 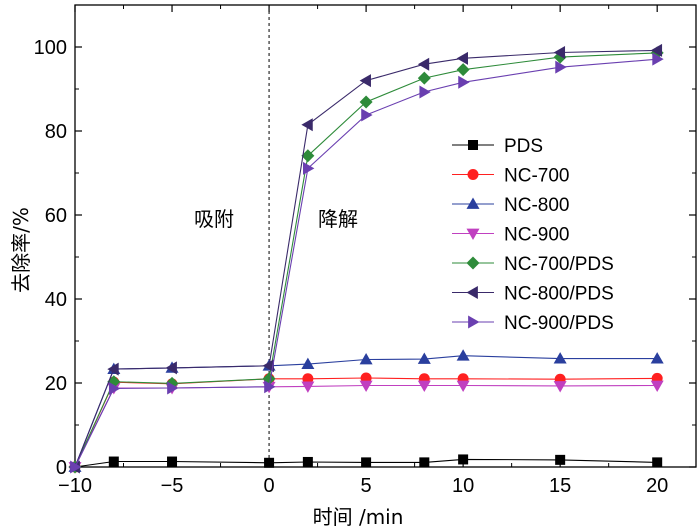 What do you see at coordinates (560, 486) in the screenshot?
I see `x-tick-label: 15` at bounding box center [560, 486].